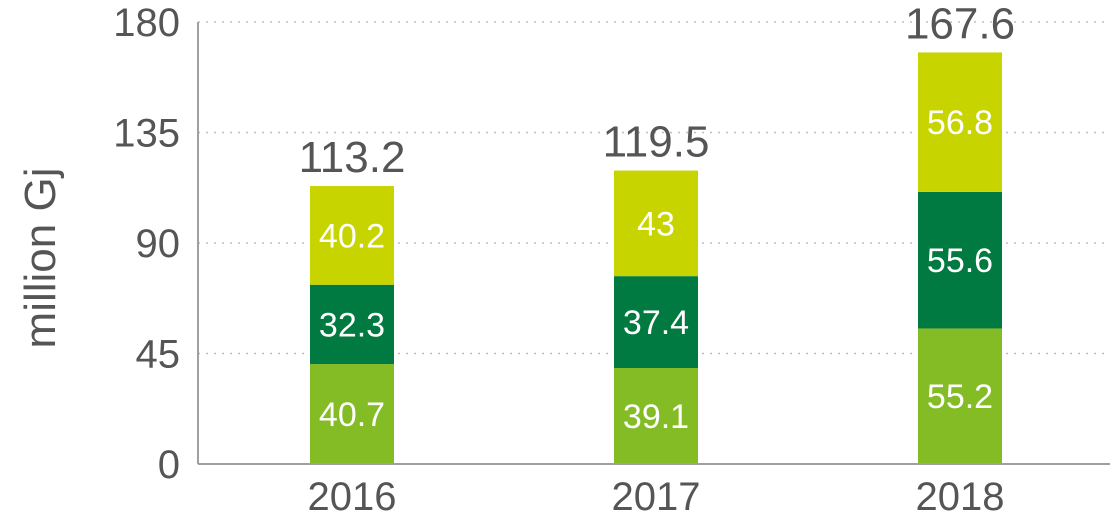  What do you see at coordinates (656, 142) in the screenshot?
I see `bar-total-label: 119.5` at bounding box center [656, 142].